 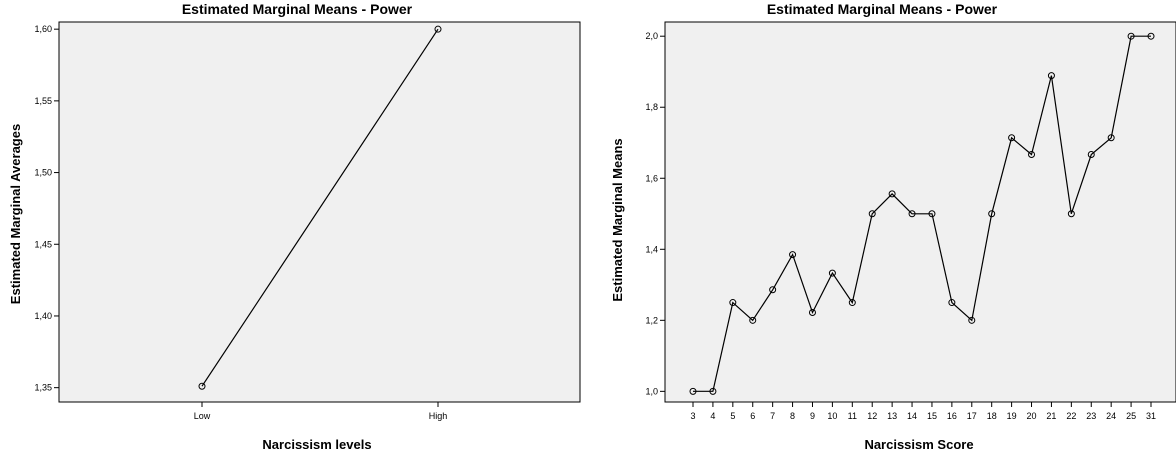 What do you see at coordinates (952, 416) in the screenshot?
I see `x-tick-label: 16` at bounding box center [952, 416].